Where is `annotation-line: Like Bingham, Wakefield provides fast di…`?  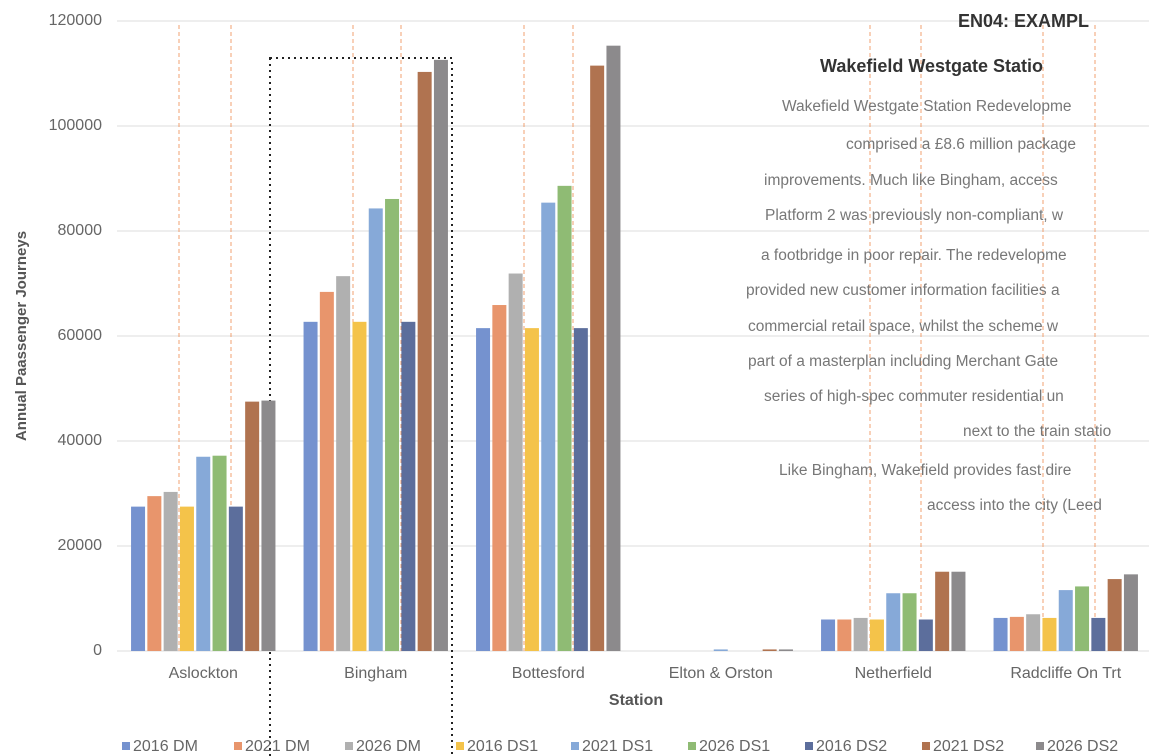
annotation-line: Like Bingham, Wakefield provides fast di… is located at coordinates (925, 470).